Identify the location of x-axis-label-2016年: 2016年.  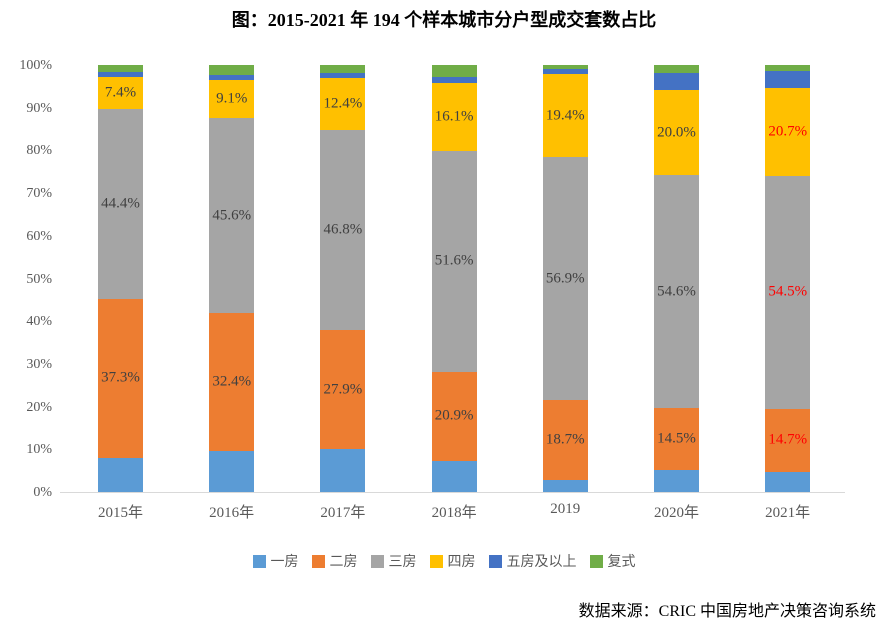
(232, 513).